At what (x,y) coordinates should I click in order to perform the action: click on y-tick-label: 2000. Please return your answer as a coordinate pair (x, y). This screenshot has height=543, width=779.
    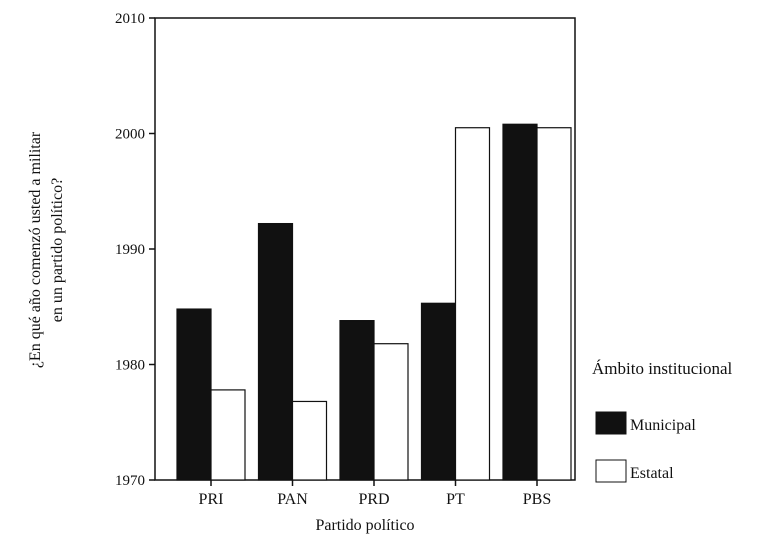
    Looking at the image, I should click on (130, 135).